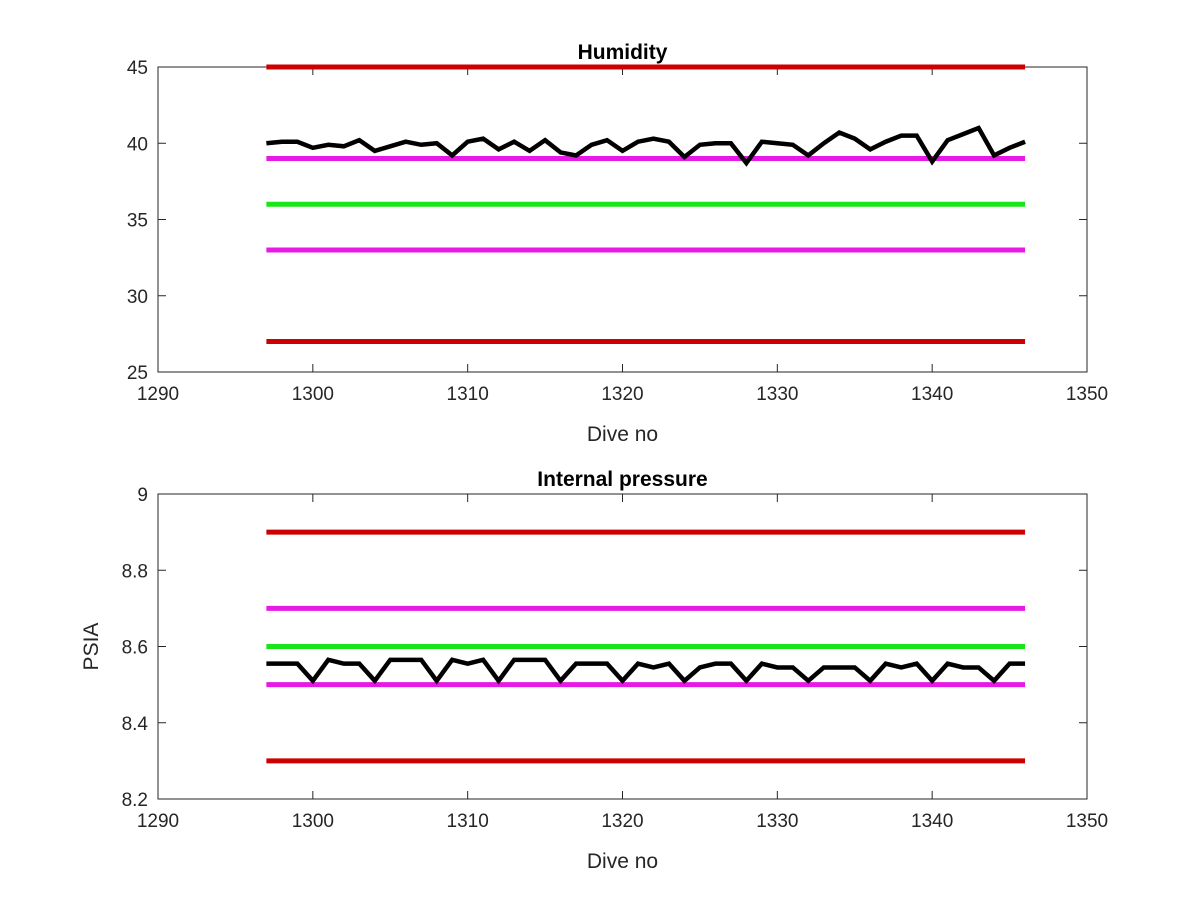  Describe the element at coordinates (142, 495) in the screenshot. I see `y-tick-label: 9` at that location.